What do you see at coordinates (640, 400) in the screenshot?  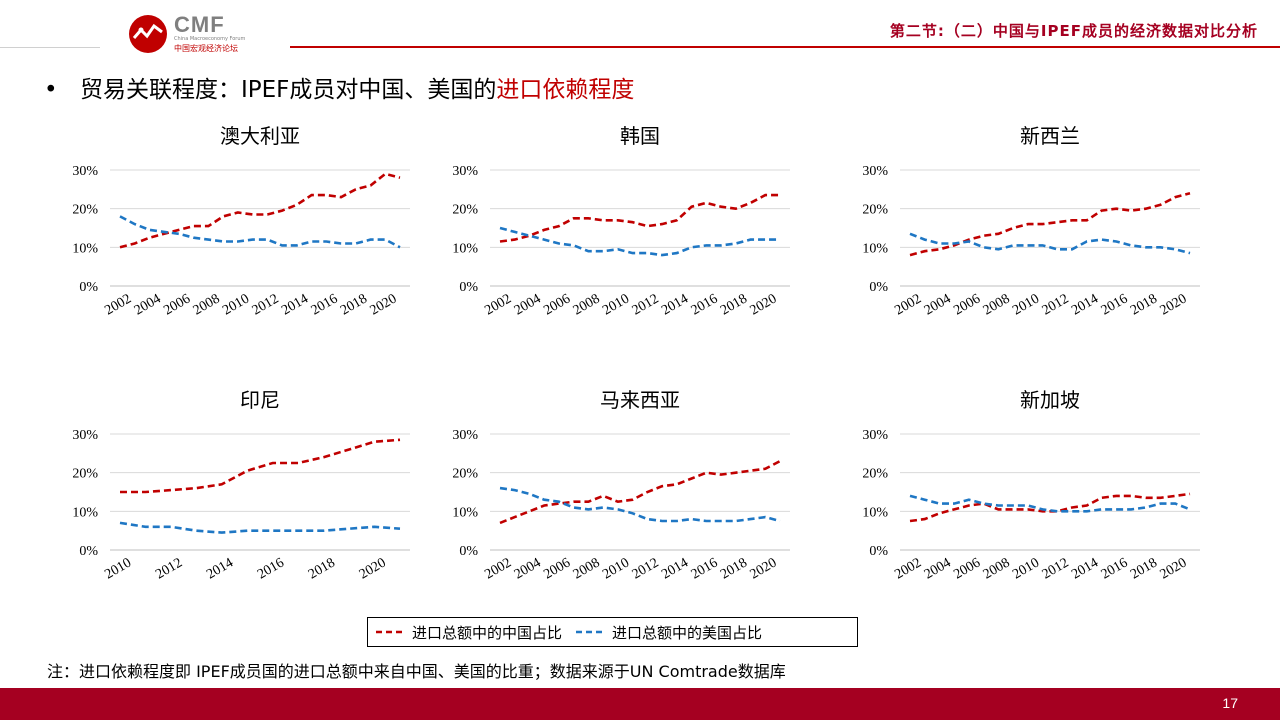 I see `chart-title: 马来西亚` at bounding box center [640, 400].